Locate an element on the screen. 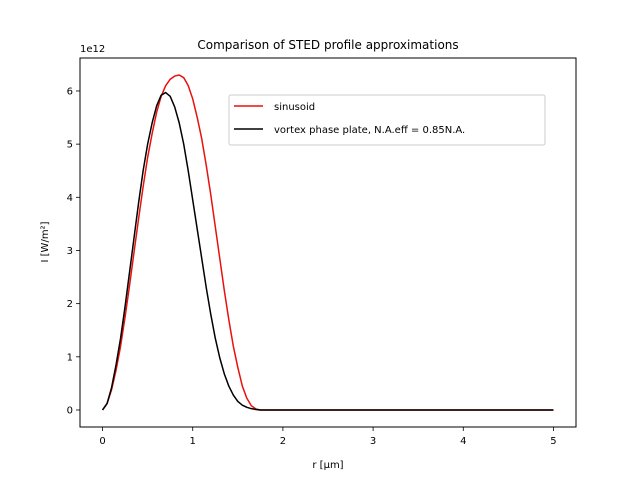 This screenshot has height=480, width=640. legend-entry-sinusoid: sinusoid is located at coordinates (294, 107).